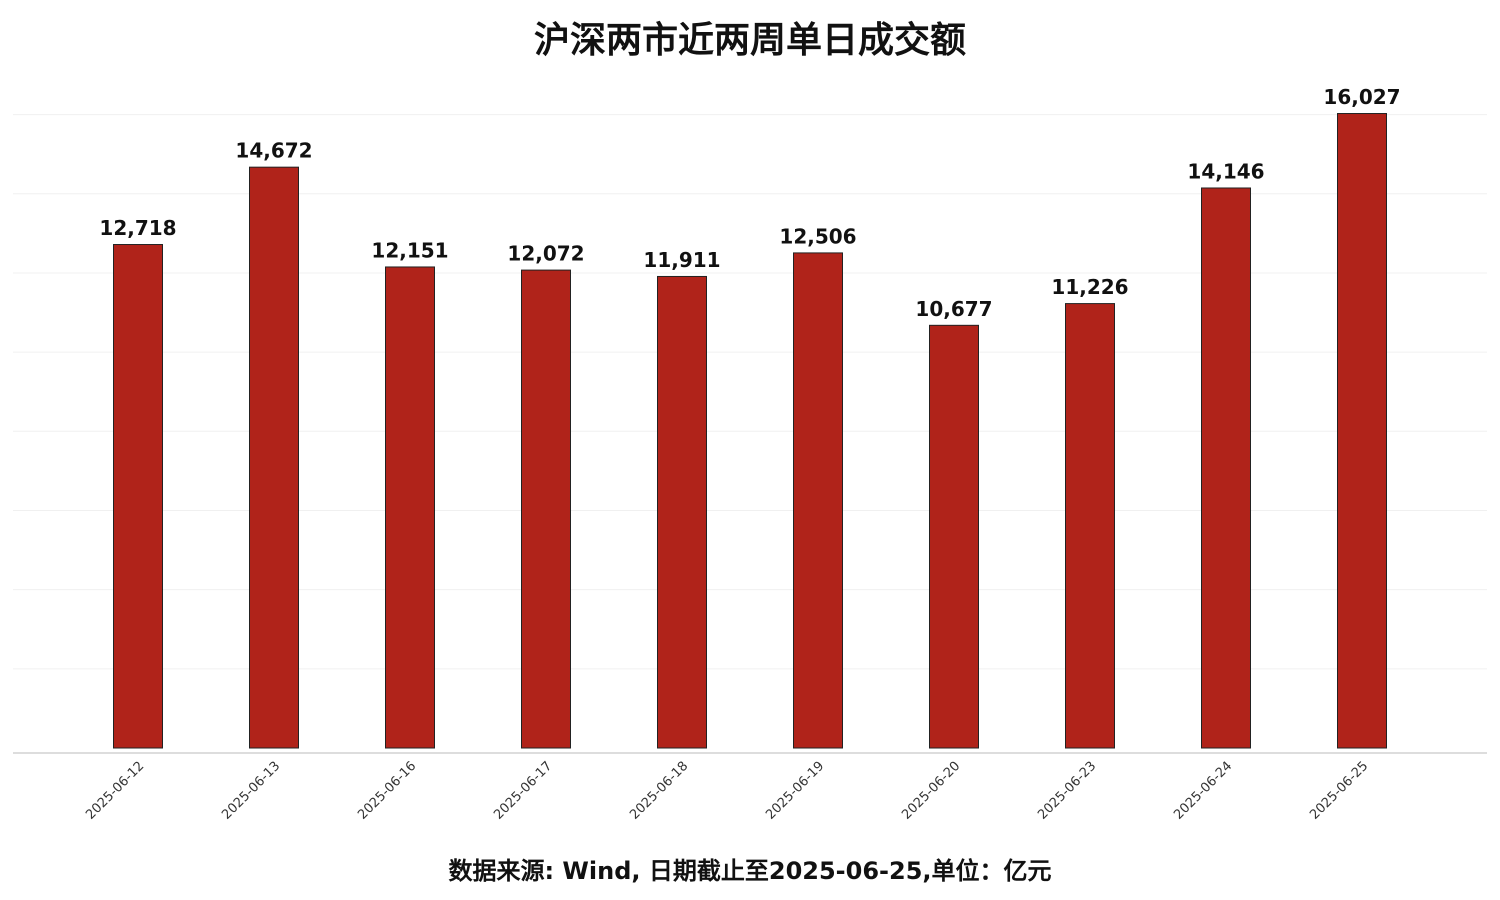 The height and width of the screenshot is (900, 1500). What do you see at coordinates (115, 791) in the screenshot?
I see `x-tick-label: 2025-06-12` at bounding box center [115, 791].